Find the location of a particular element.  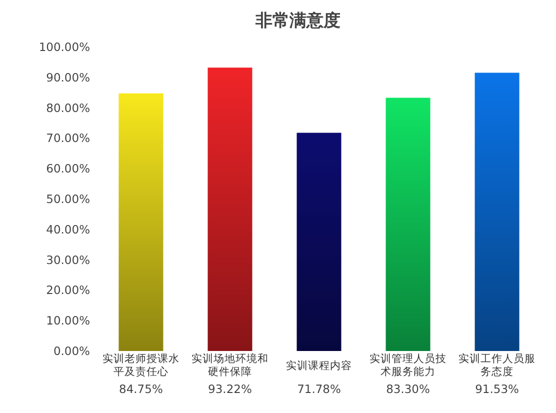

y-tick-label: 90.00% is located at coordinates (68, 77).